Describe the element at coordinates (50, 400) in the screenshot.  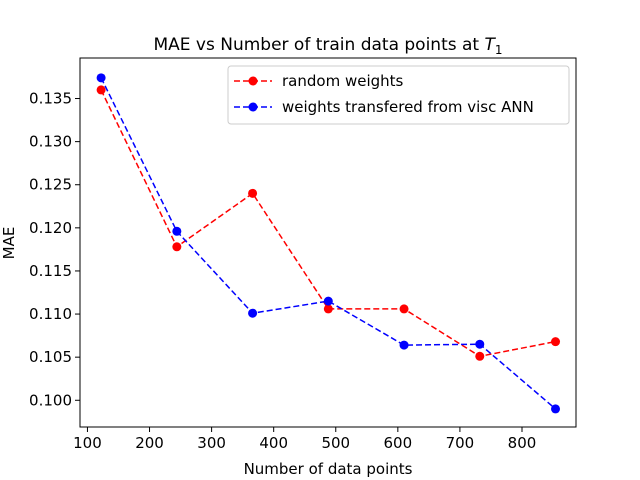
I see `y-tick-label: 0.100` at that location.